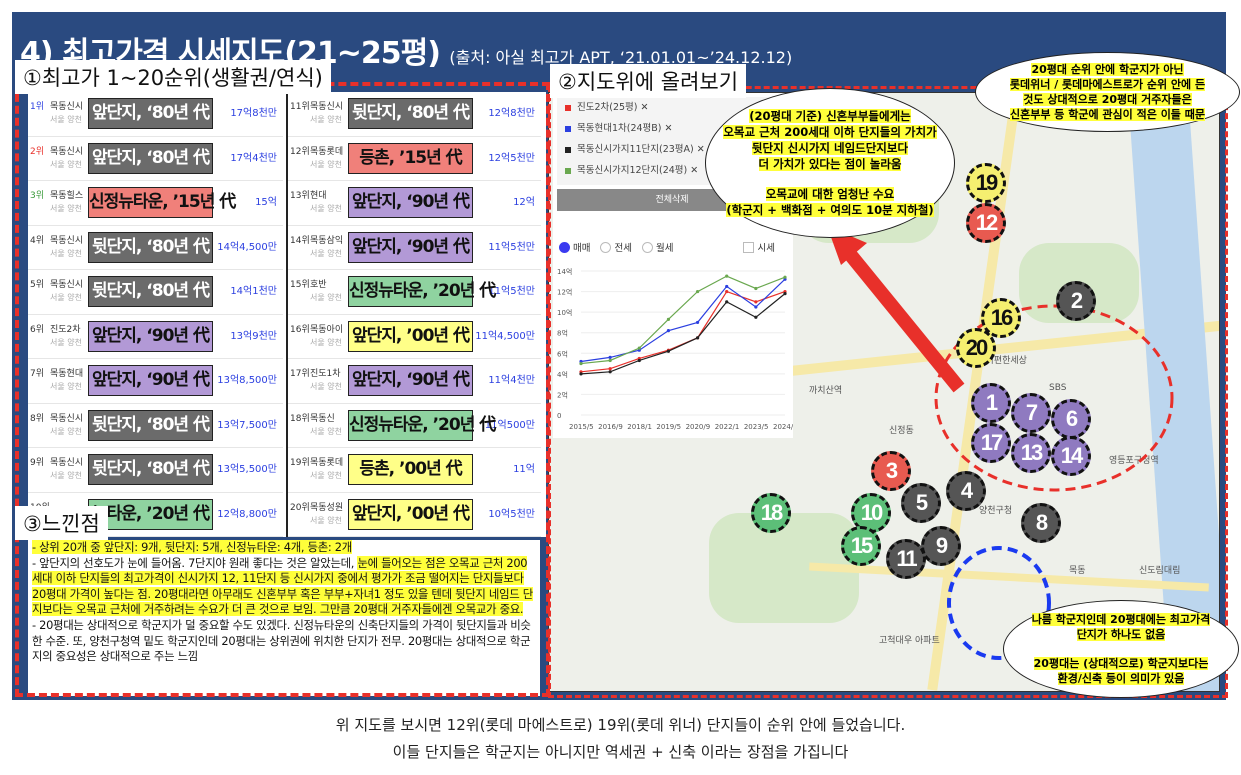 Image resolution: width=1241 pixels, height=775 pixels. What do you see at coordinates (727, 427) in the screenshot?
I see `x-tick-label: 2022/1` at bounding box center [727, 427].